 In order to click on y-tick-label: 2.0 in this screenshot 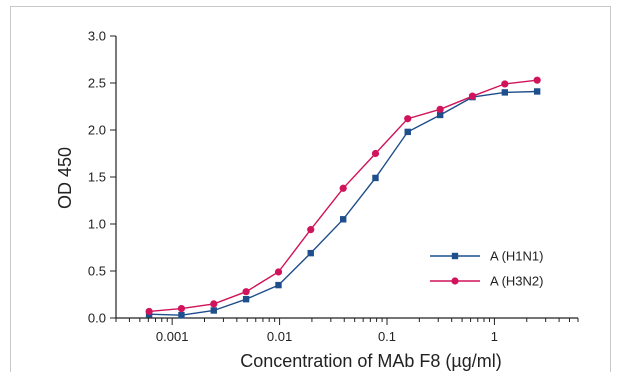, I will do `click(97, 130)`.